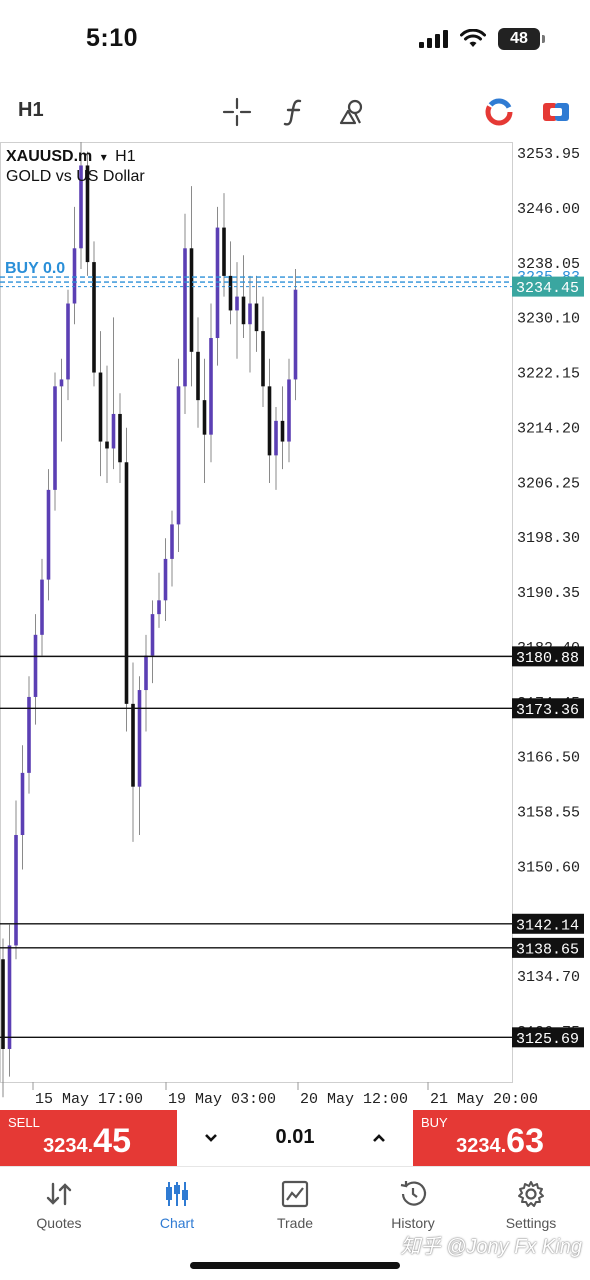 Image resolution: width=590 pixels, height=1280 pixels. I want to click on time-label: 15 May 17:00, so click(89, 1099).